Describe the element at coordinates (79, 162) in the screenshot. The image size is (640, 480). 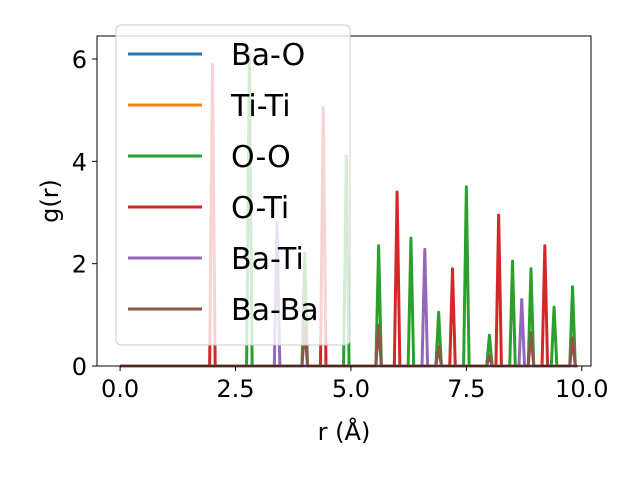
I see `y-tick-label: 4` at that location.